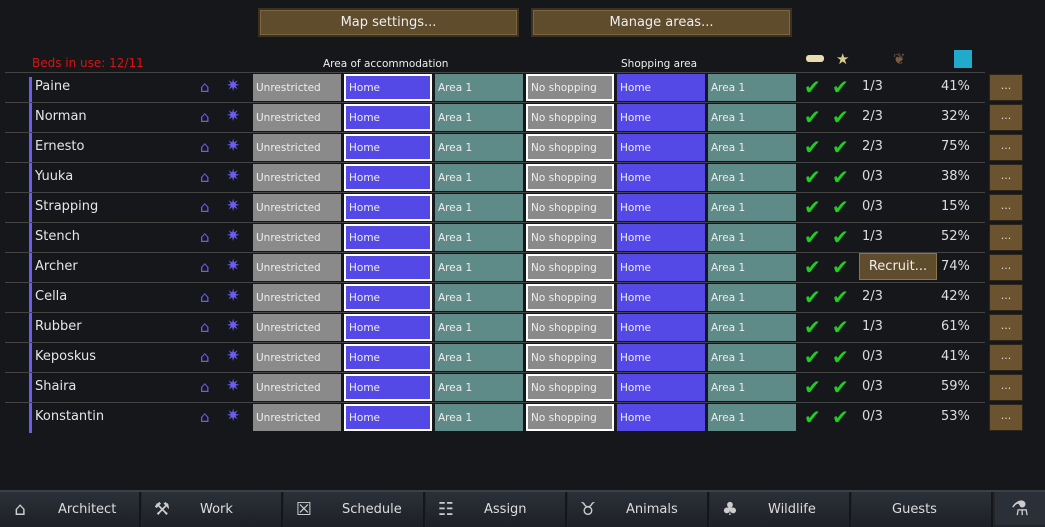 The height and width of the screenshot is (527, 1045). What do you see at coordinates (67, 206) in the screenshot?
I see `pawn-name: Strapping` at bounding box center [67, 206].